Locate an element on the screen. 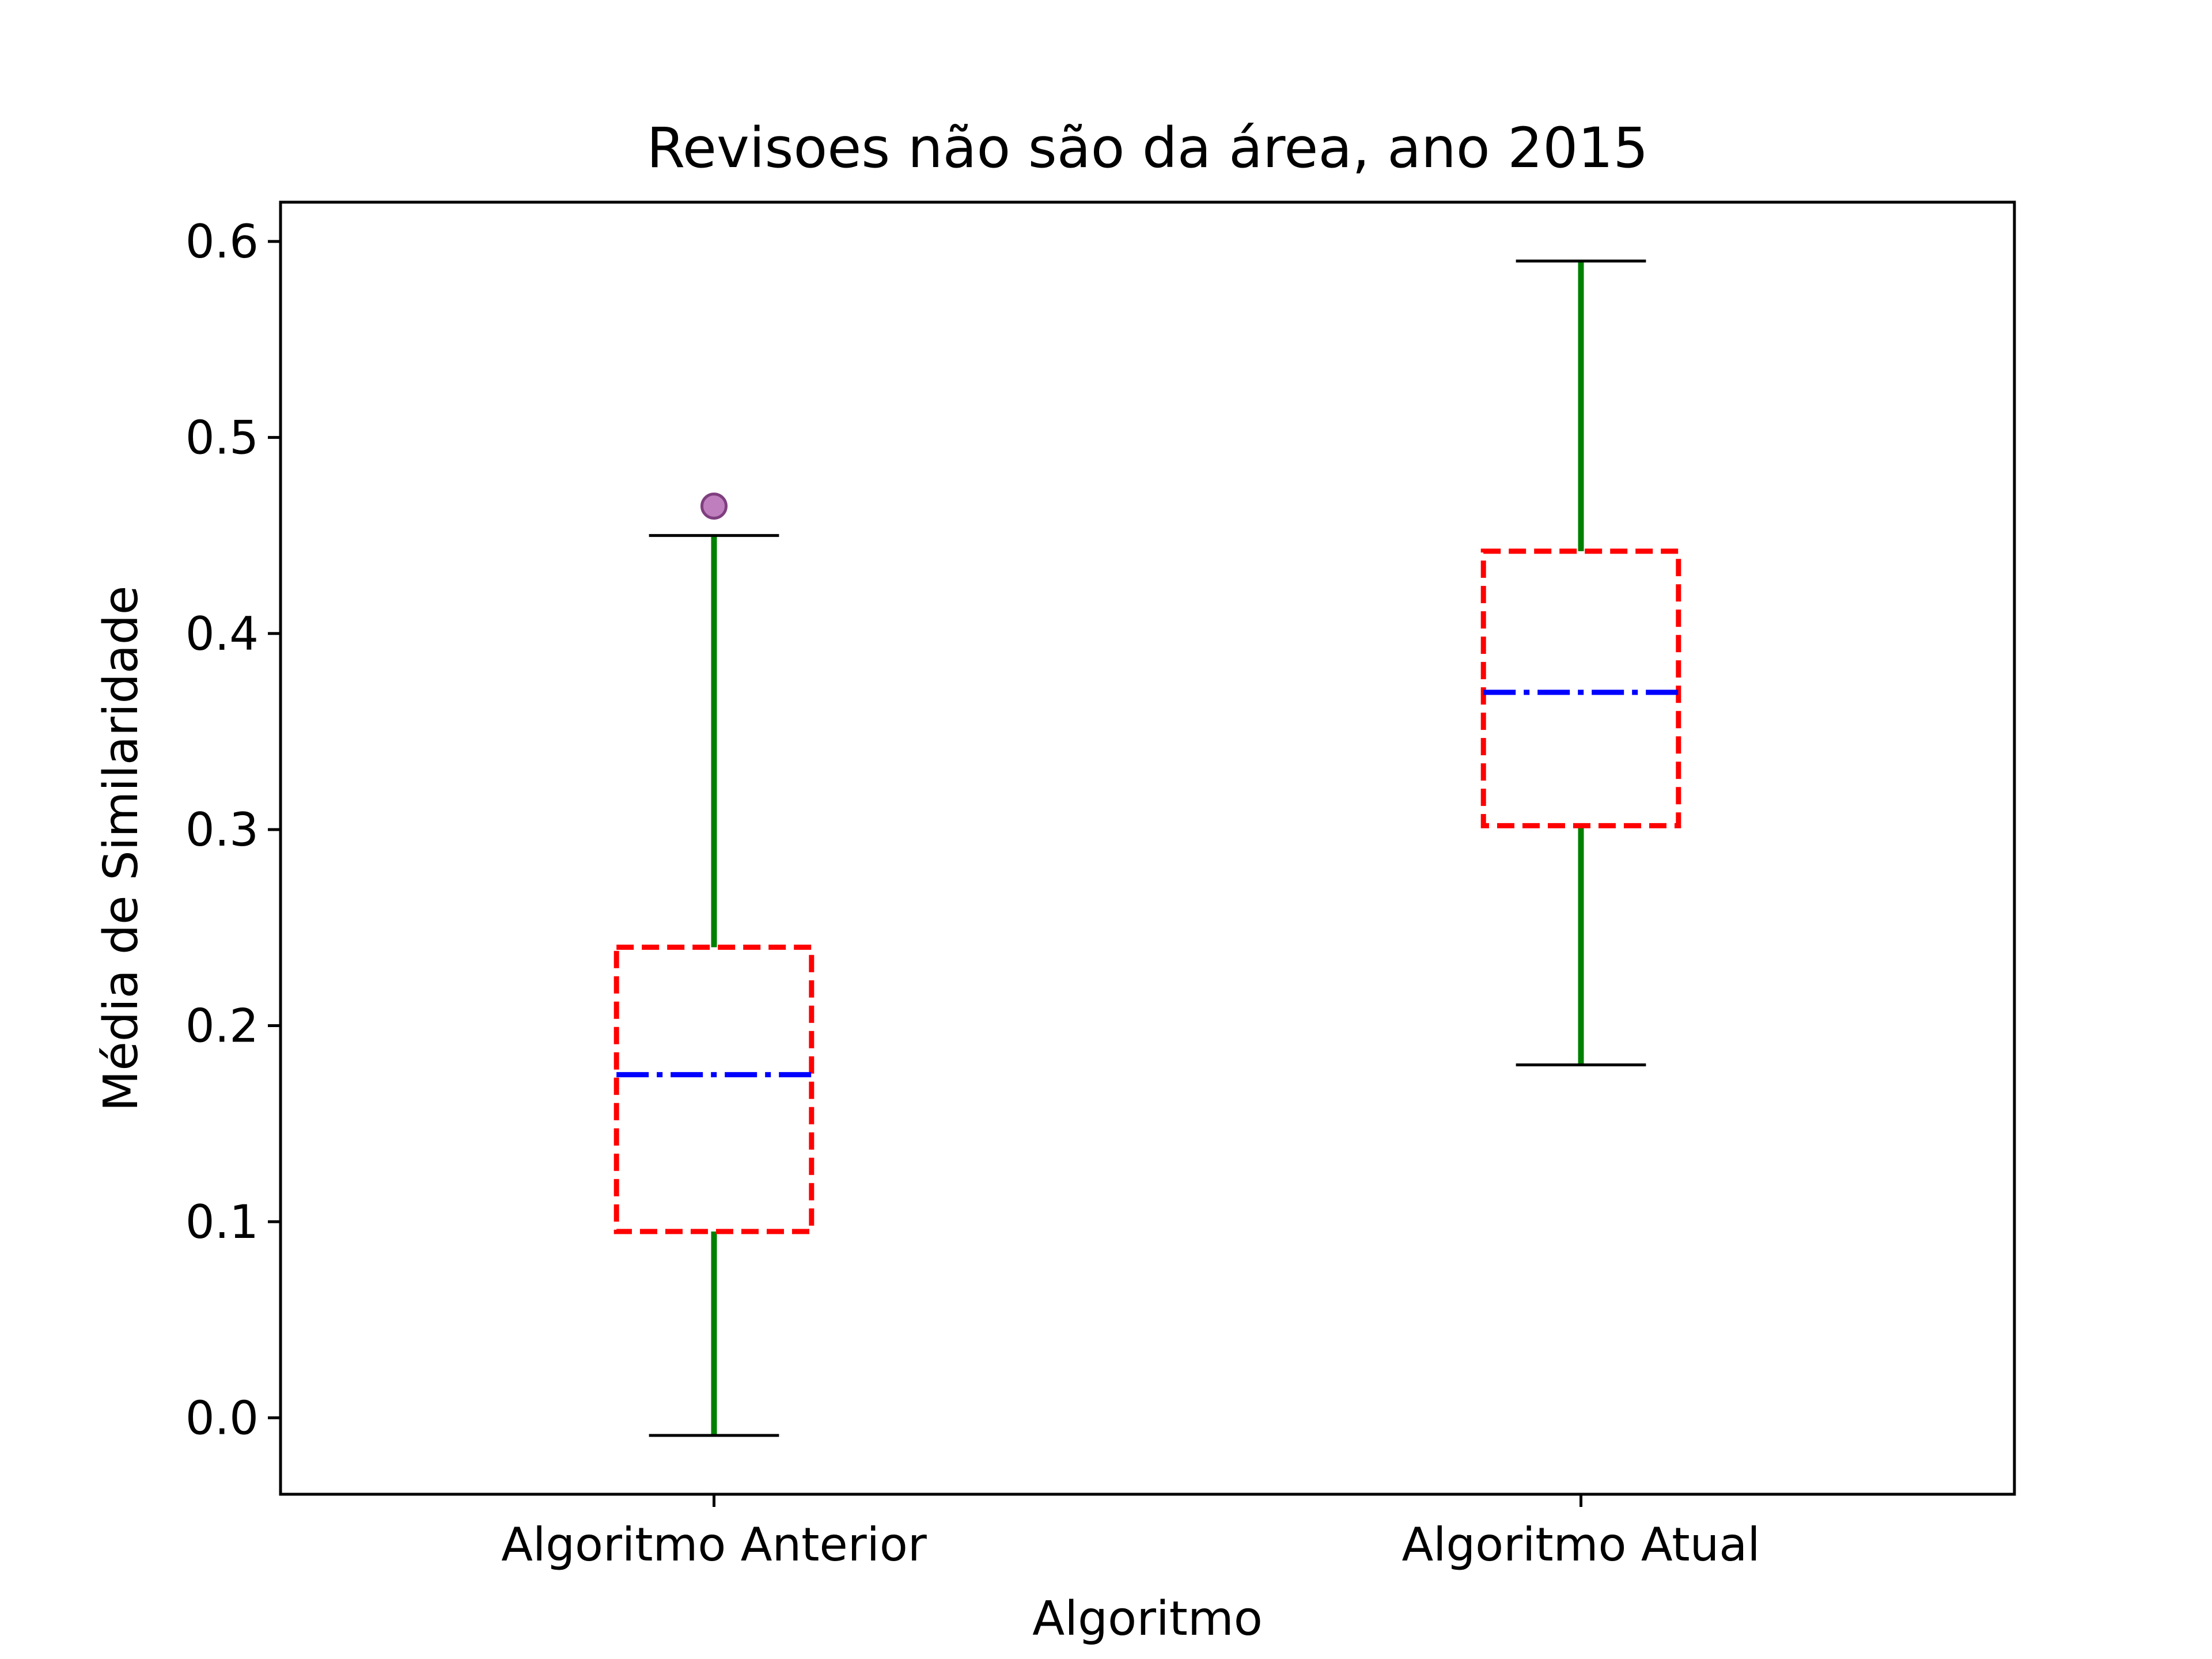 This screenshot has height=1659, width=2212. y-tick-label: 0.3 is located at coordinates (222, 830).